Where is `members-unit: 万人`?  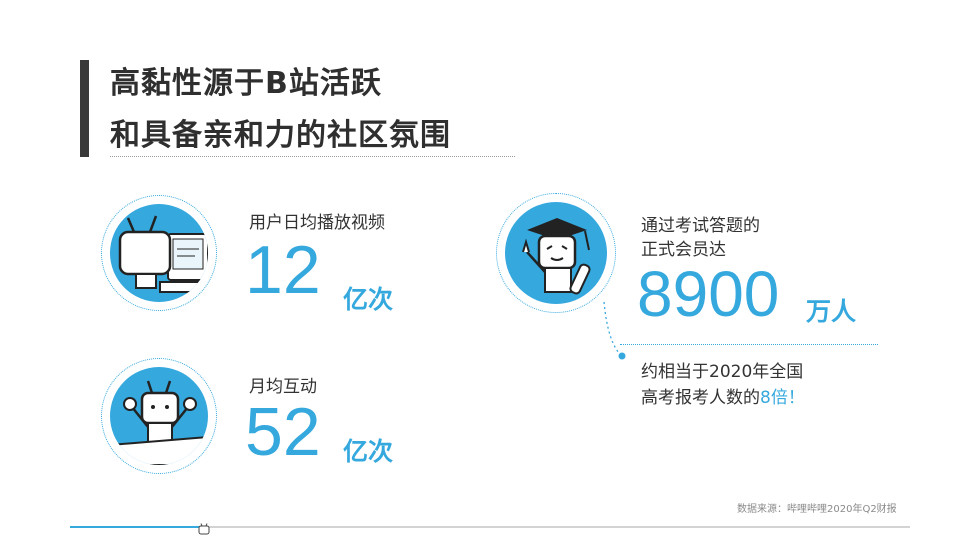
members-unit: 万人 is located at coordinates (831, 311).